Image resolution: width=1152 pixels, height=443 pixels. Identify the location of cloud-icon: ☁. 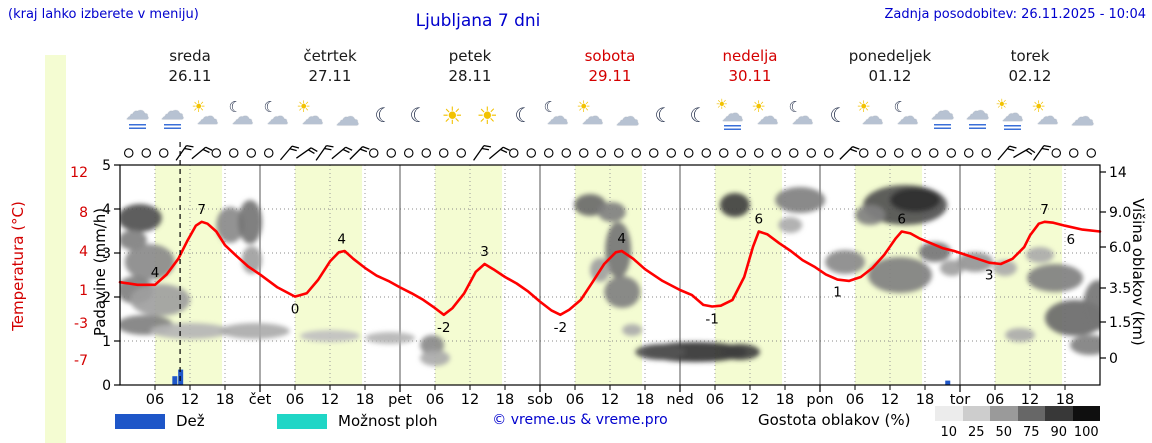
(628, 117).